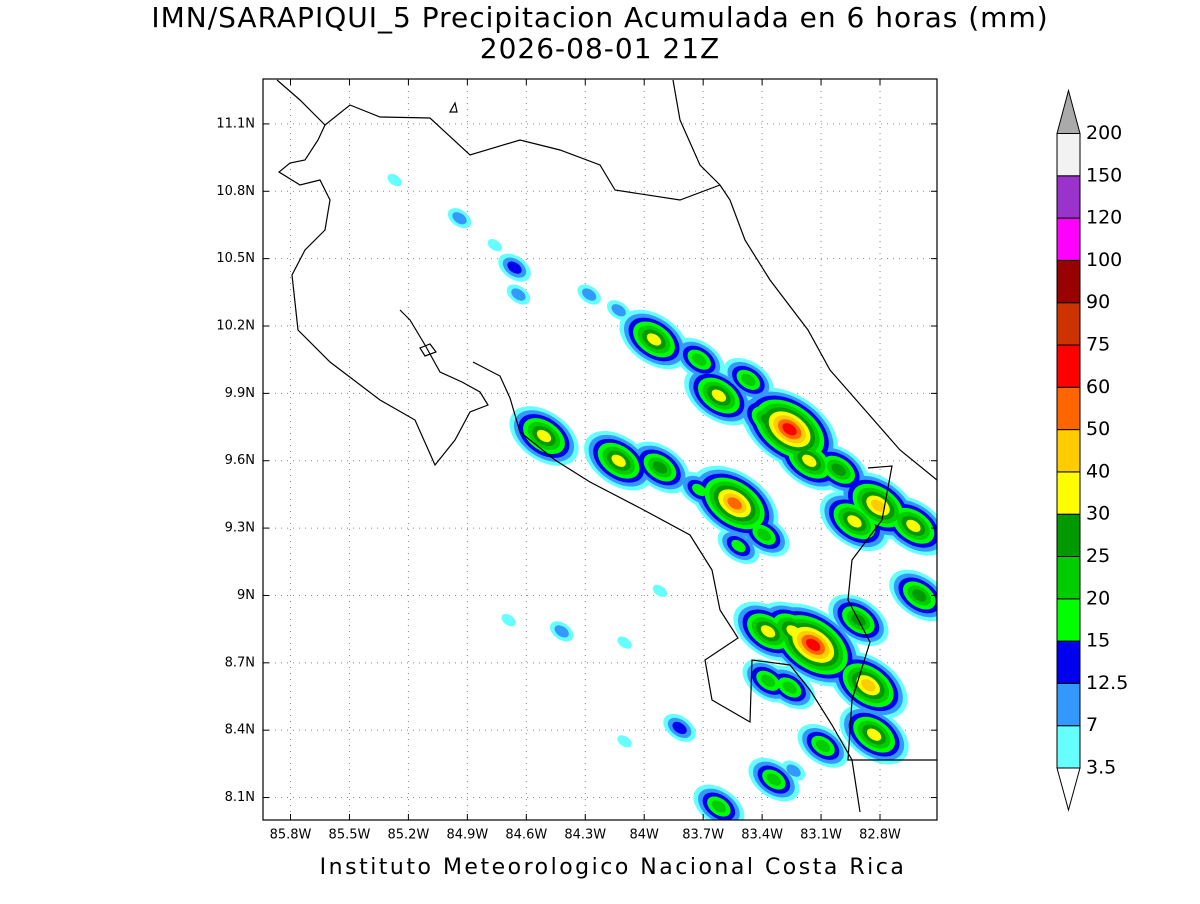  What do you see at coordinates (350, 835) in the screenshot?
I see `x-tick-label: 85.5W` at bounding box center [350, 835].